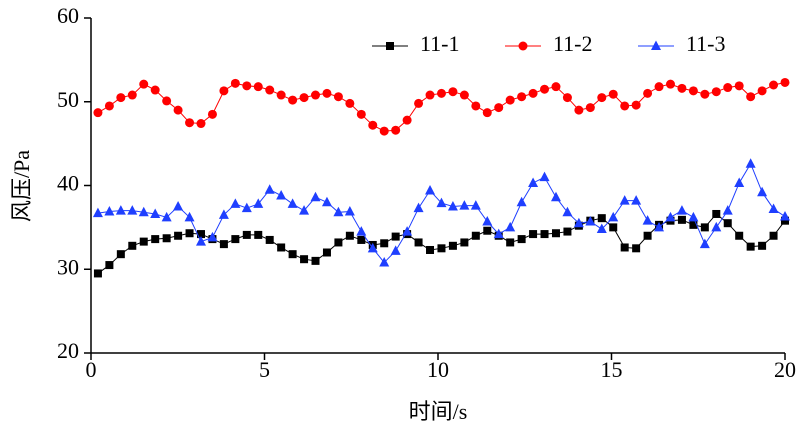  What do you see at coordinates (438, 411) in the screenshot?
I see `x-axis-label: 时间/s` at bounding box center [438, 411].